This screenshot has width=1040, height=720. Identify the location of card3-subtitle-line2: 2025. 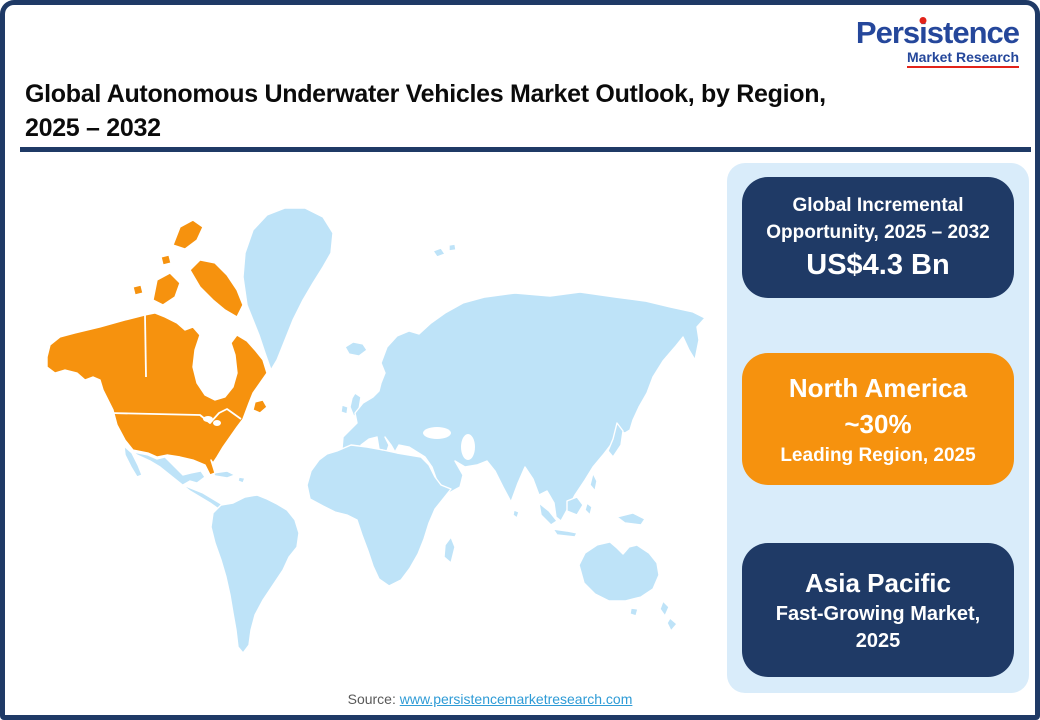
(878, 641).